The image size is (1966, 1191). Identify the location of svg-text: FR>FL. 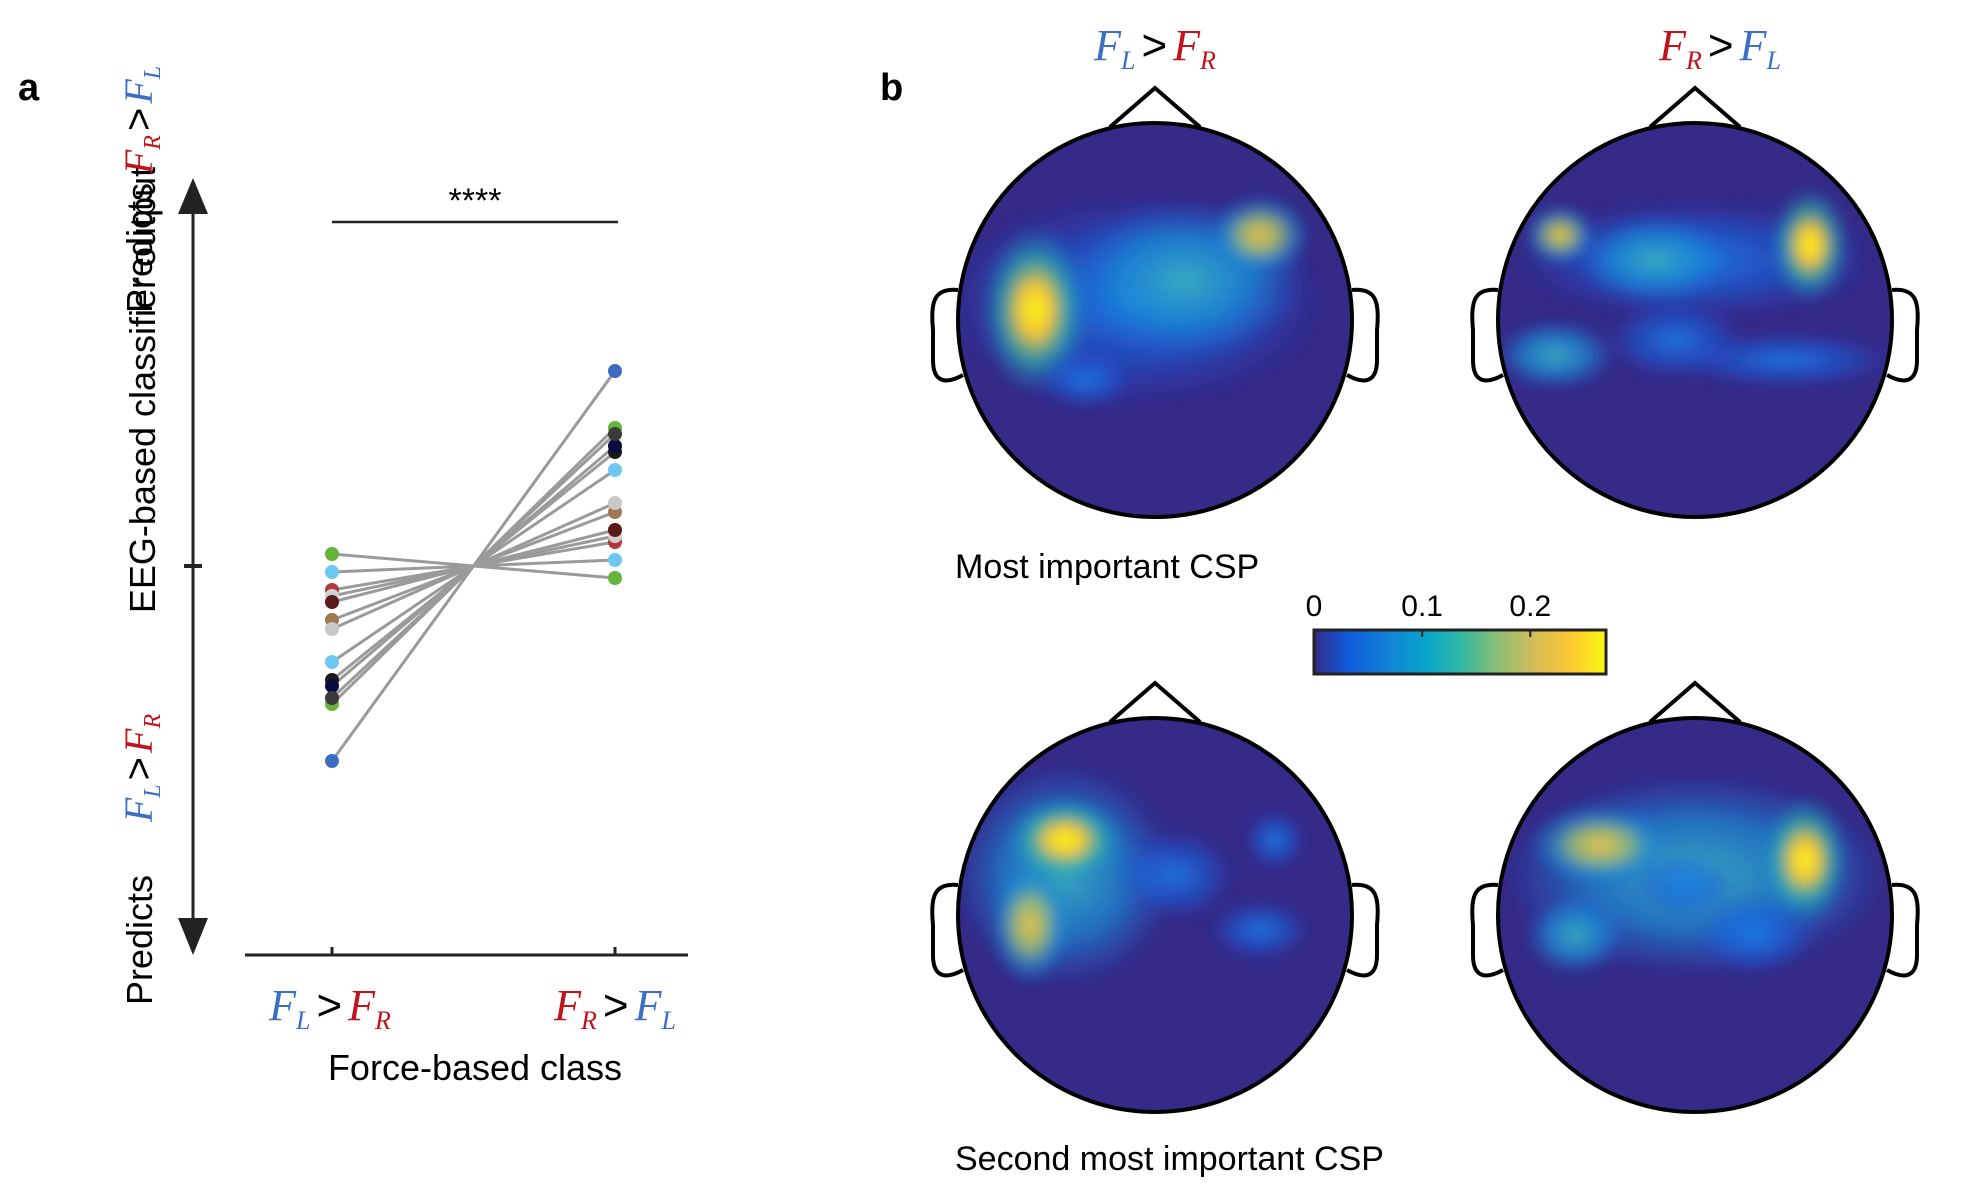
(141, 120).